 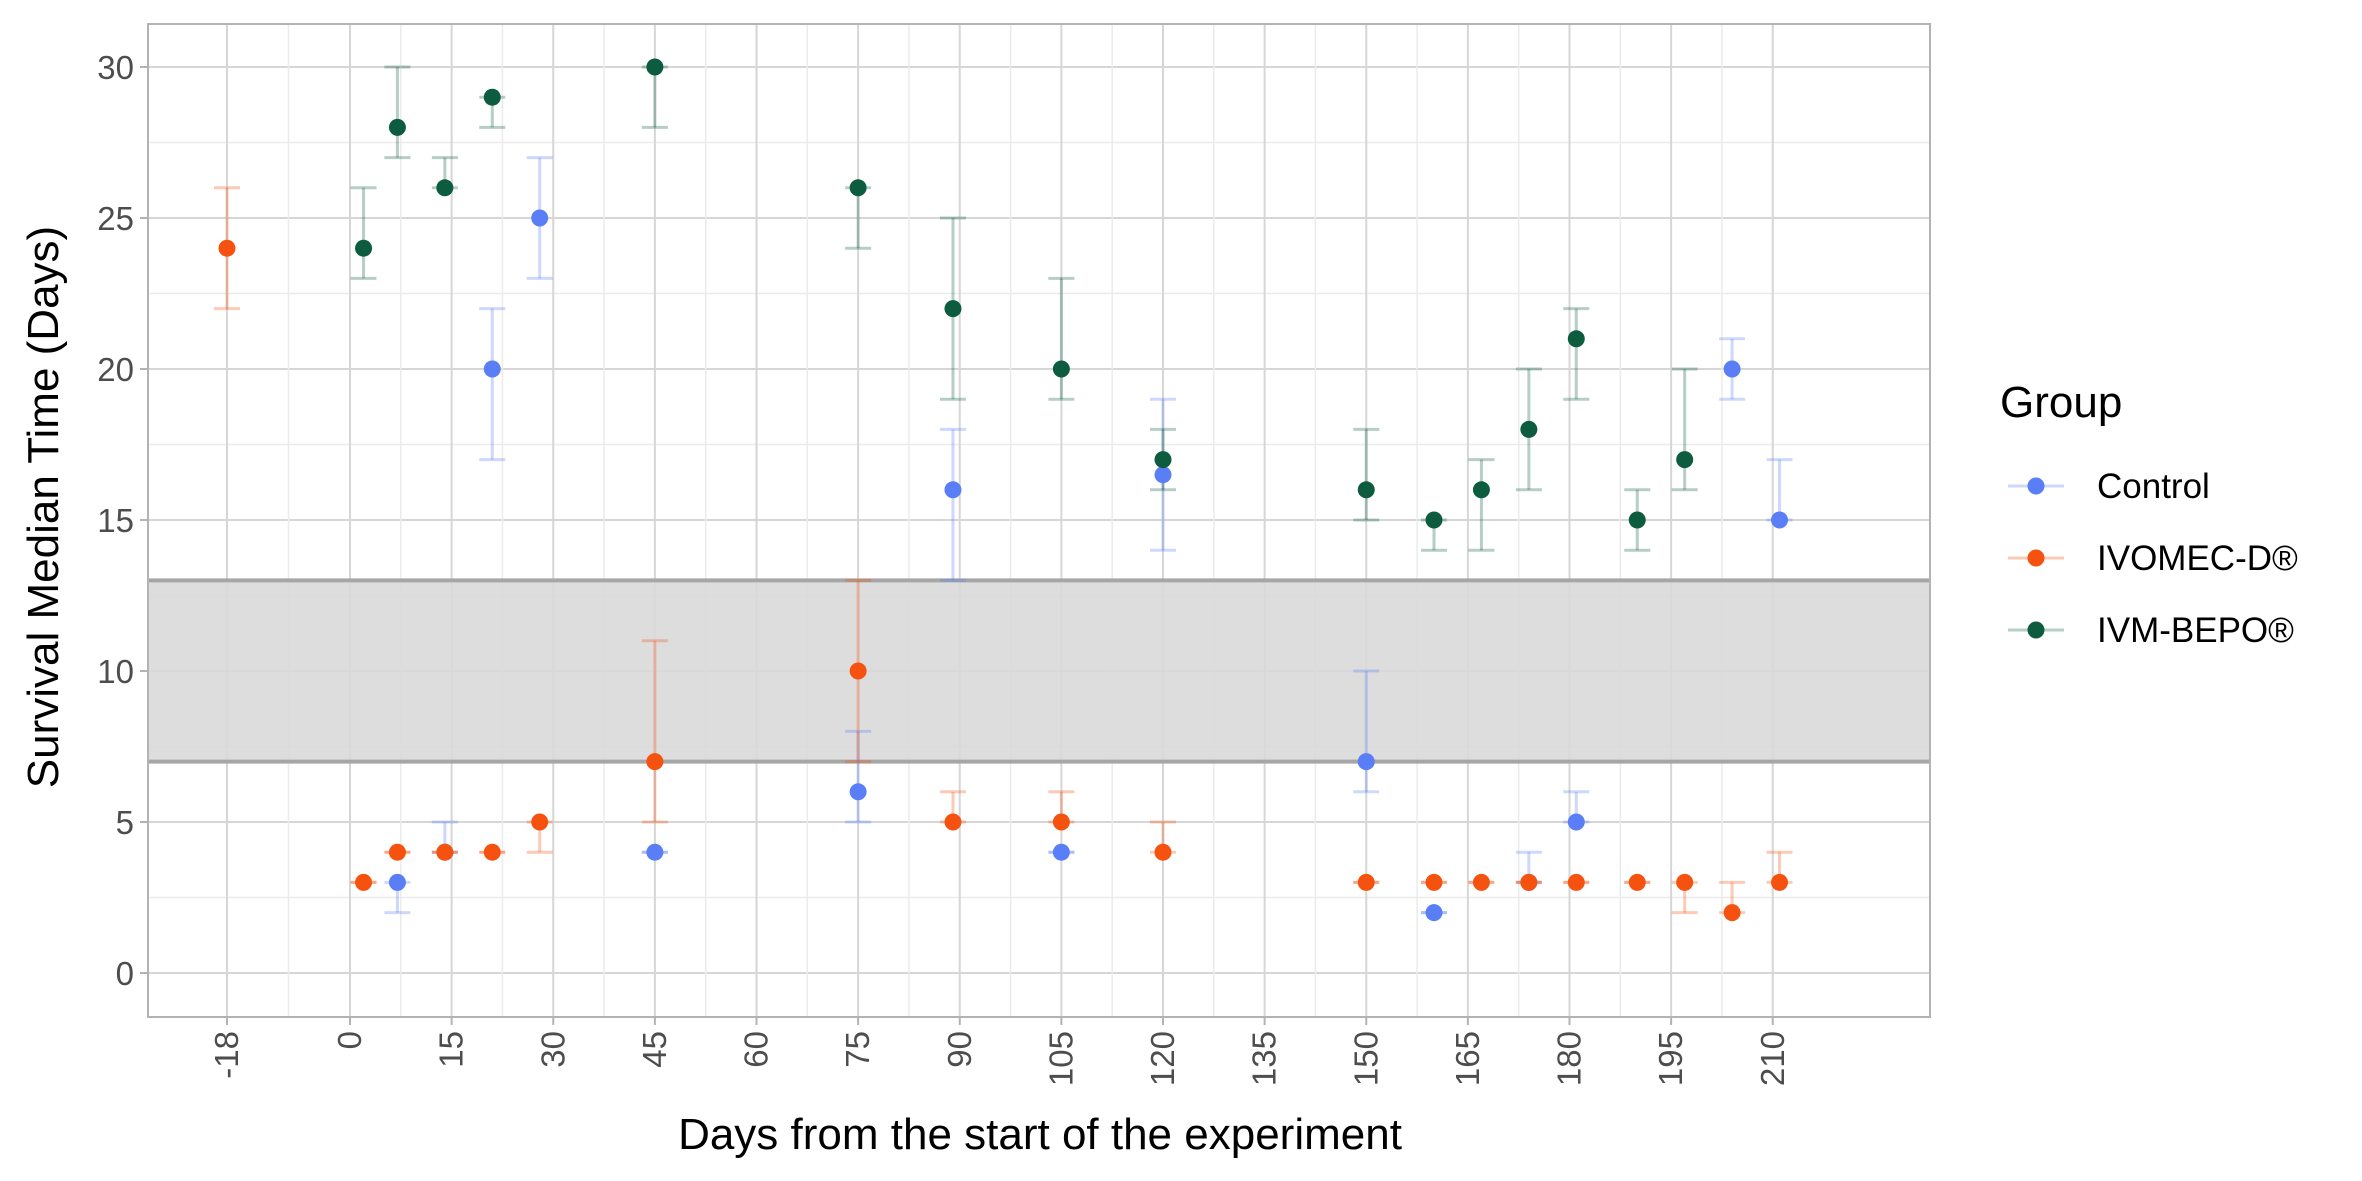 What do you see at coordinates (1060, 1058) in the screenshot?
I see `x-tick-label: 105` at bounding box center [1060, 1058].